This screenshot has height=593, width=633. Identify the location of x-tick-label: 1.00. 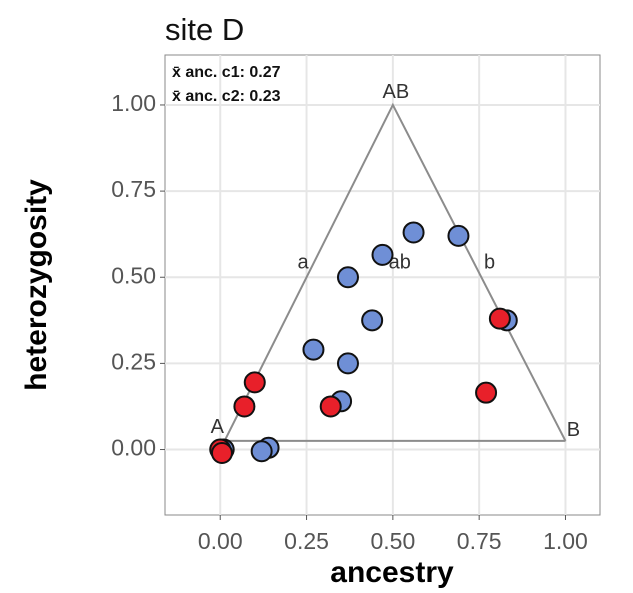
(565, 541).